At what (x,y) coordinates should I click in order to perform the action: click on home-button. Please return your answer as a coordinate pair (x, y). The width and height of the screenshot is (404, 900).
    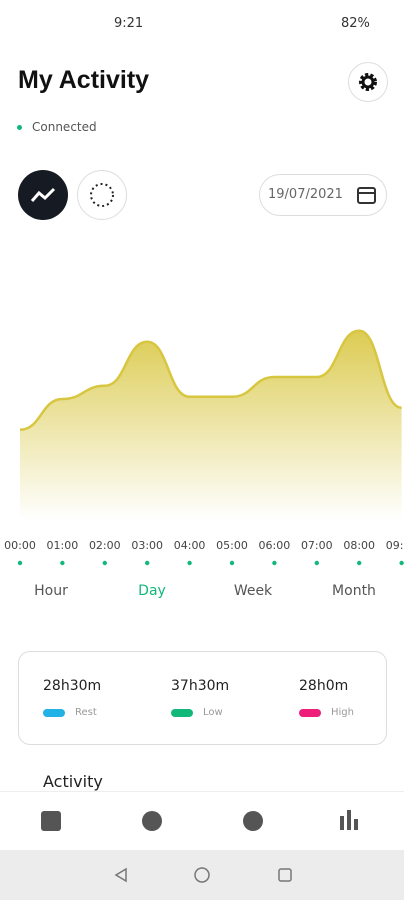
    Looking at the image, I should click on (202, 875).